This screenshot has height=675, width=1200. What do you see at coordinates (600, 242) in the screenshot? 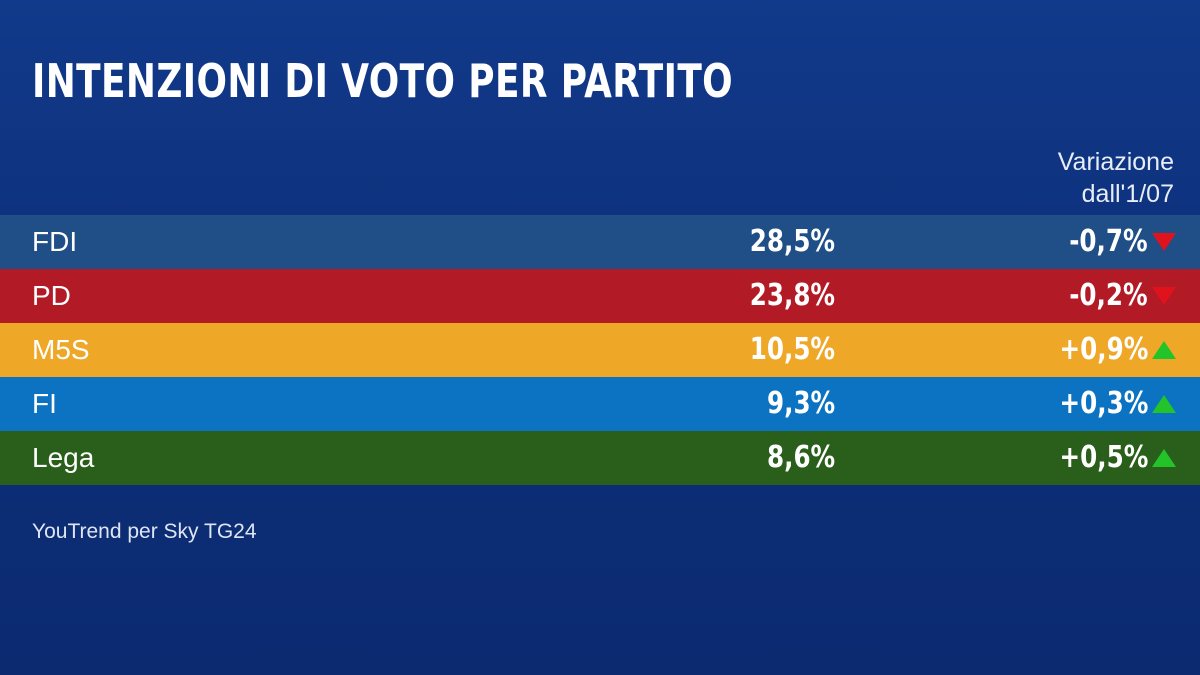
I see `table-row-0: FDI 28,5% -0,7%` at bounding box center [600, 242].